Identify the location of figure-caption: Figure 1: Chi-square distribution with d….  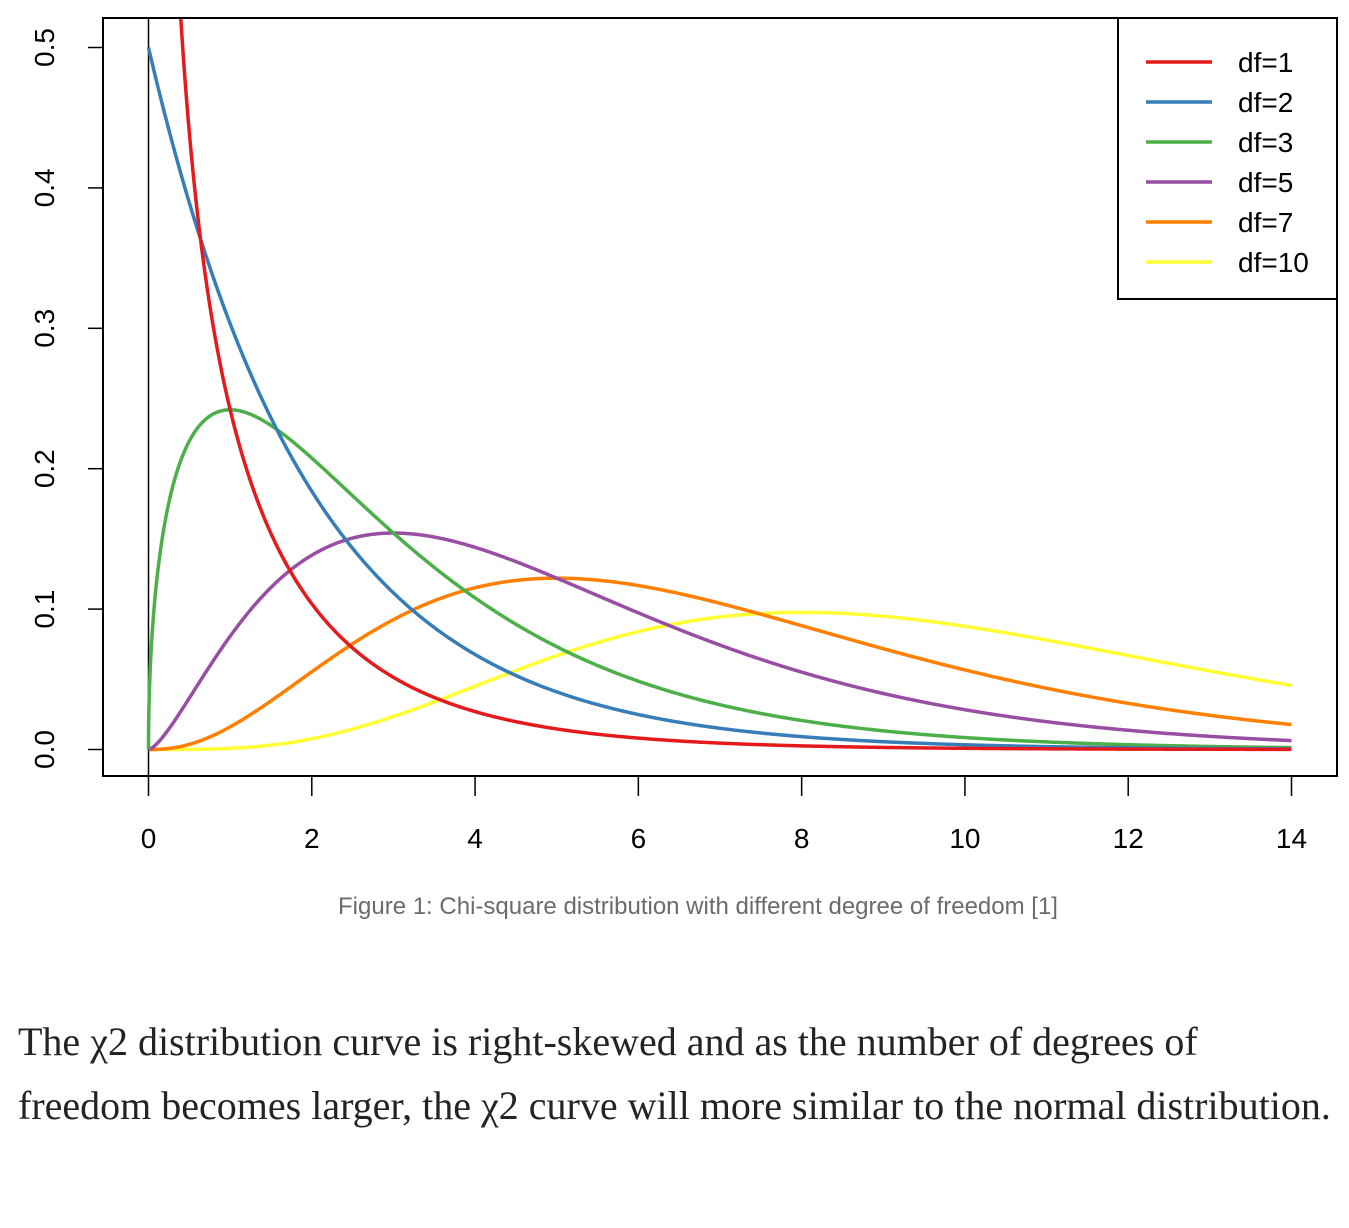
(698, 906).